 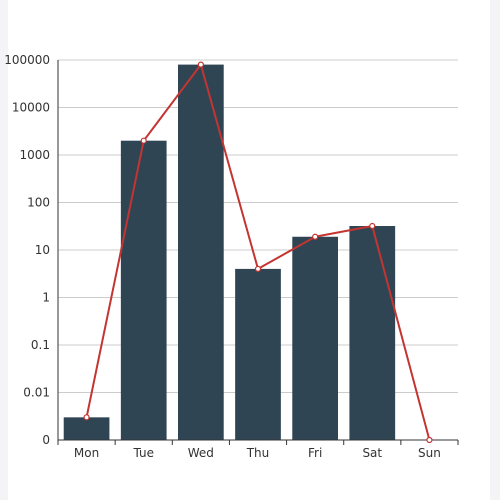 What do you see at coordinates (40, 345) in the screenshot?
I see `y-tick-label: 0.1` at bounding box center [40, 345].